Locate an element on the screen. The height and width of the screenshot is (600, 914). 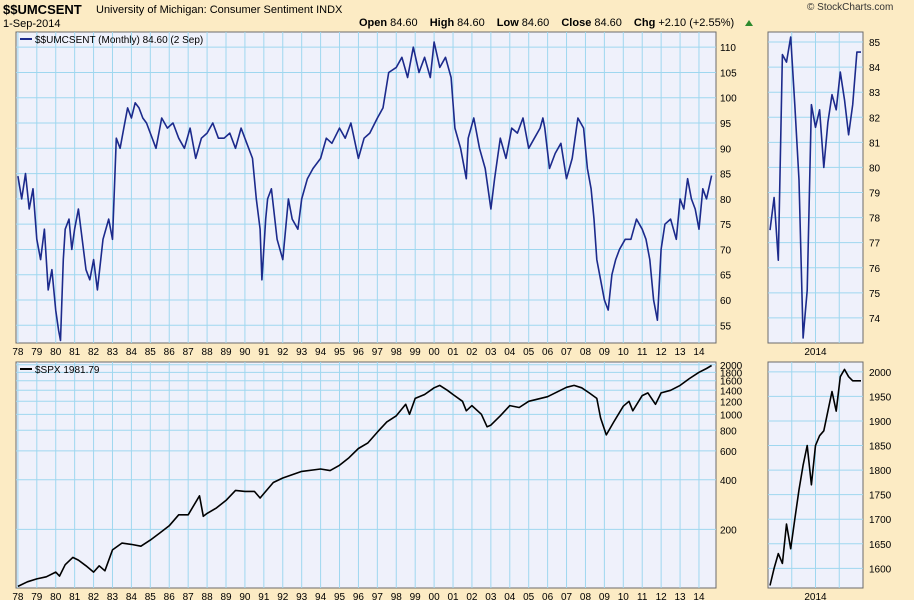
x-tick-label: 10 is located at coordinates (624, 352).